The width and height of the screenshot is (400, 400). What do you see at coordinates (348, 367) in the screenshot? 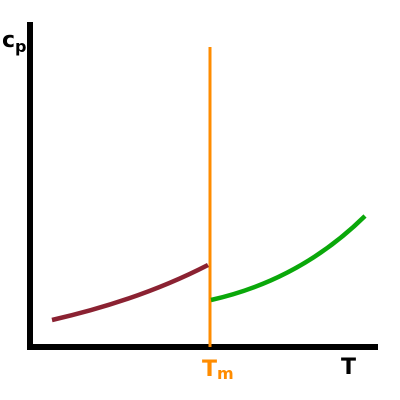
I see `x-axis-label: T` at bounding box center [348, 367].